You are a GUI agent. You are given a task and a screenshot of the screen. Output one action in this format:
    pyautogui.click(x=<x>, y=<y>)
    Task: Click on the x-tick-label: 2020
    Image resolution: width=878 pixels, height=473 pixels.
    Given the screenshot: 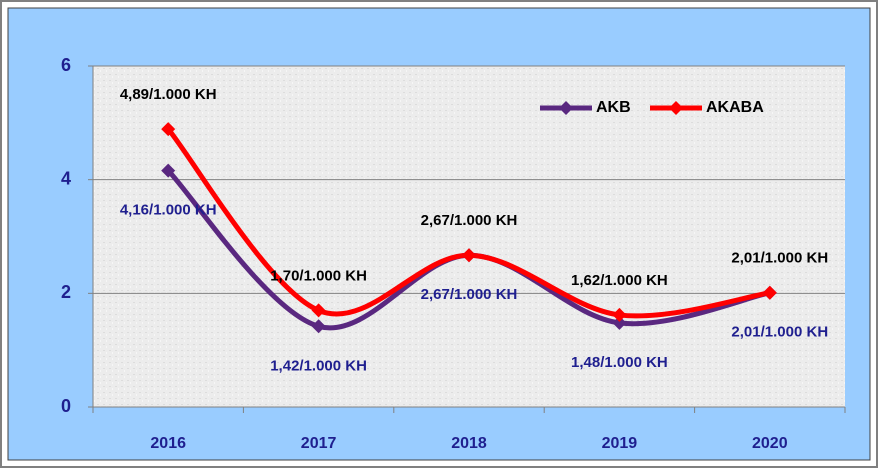 What is the action you would take?
    pyautogui.click(x=770, y=443)
    